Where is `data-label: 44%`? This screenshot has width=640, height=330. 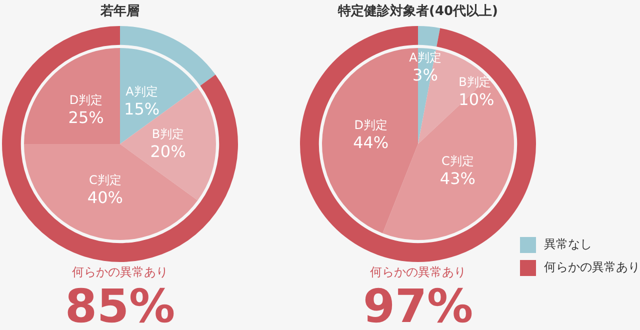
data-label: 44% is located at coordinates (371, 142).